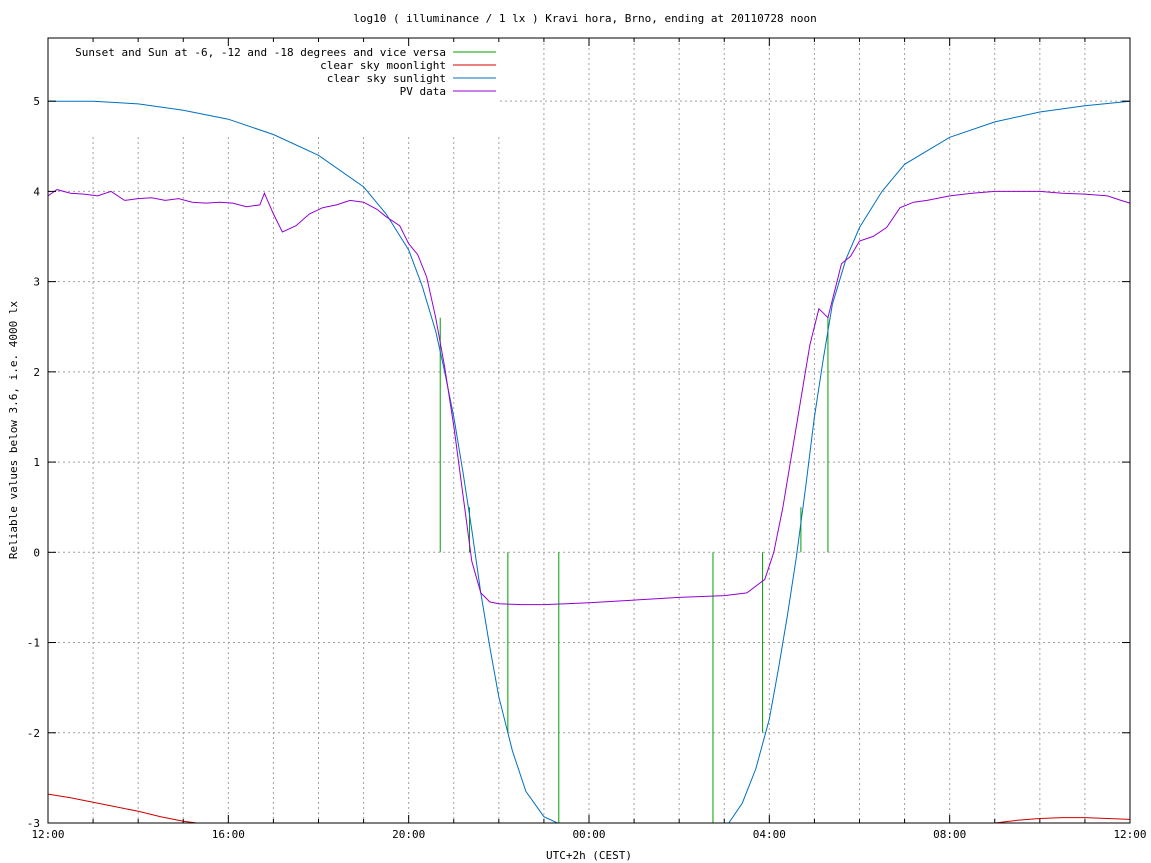  Describe the element at coordinates (36, 372) in the screenshot. I see `y-tick-label: 2` at that location.